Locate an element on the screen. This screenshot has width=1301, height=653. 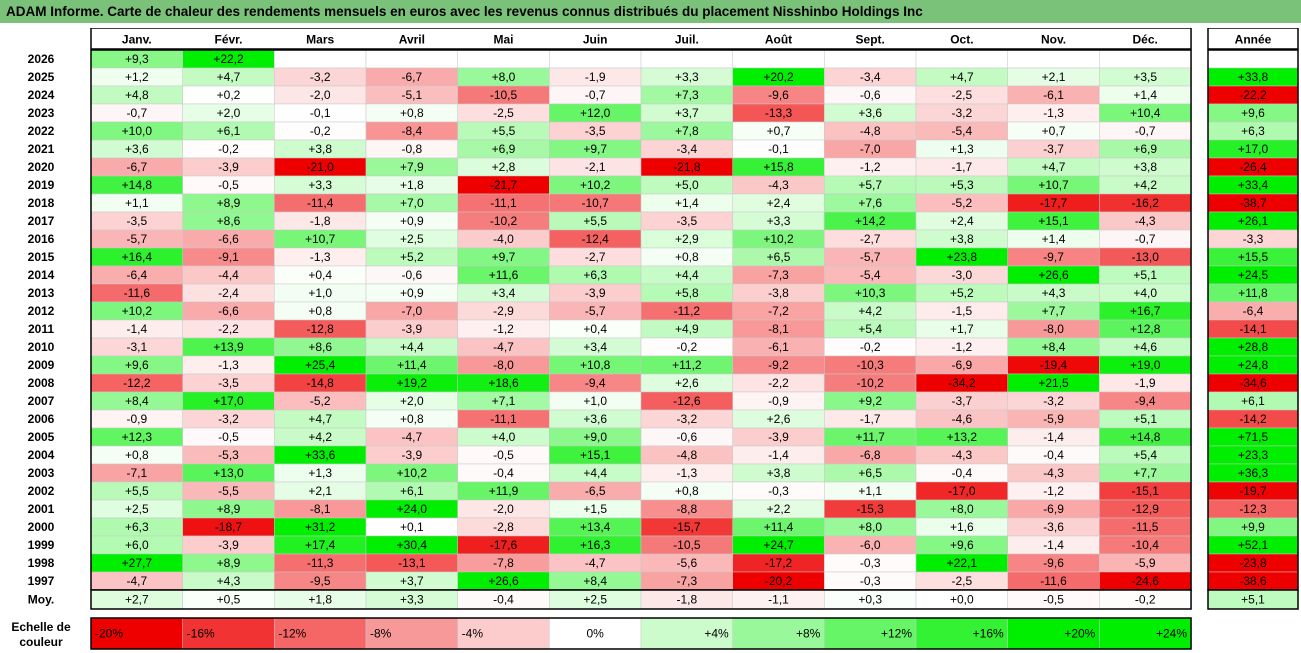
average-label: Moy. is located at coordinates (41, 600).